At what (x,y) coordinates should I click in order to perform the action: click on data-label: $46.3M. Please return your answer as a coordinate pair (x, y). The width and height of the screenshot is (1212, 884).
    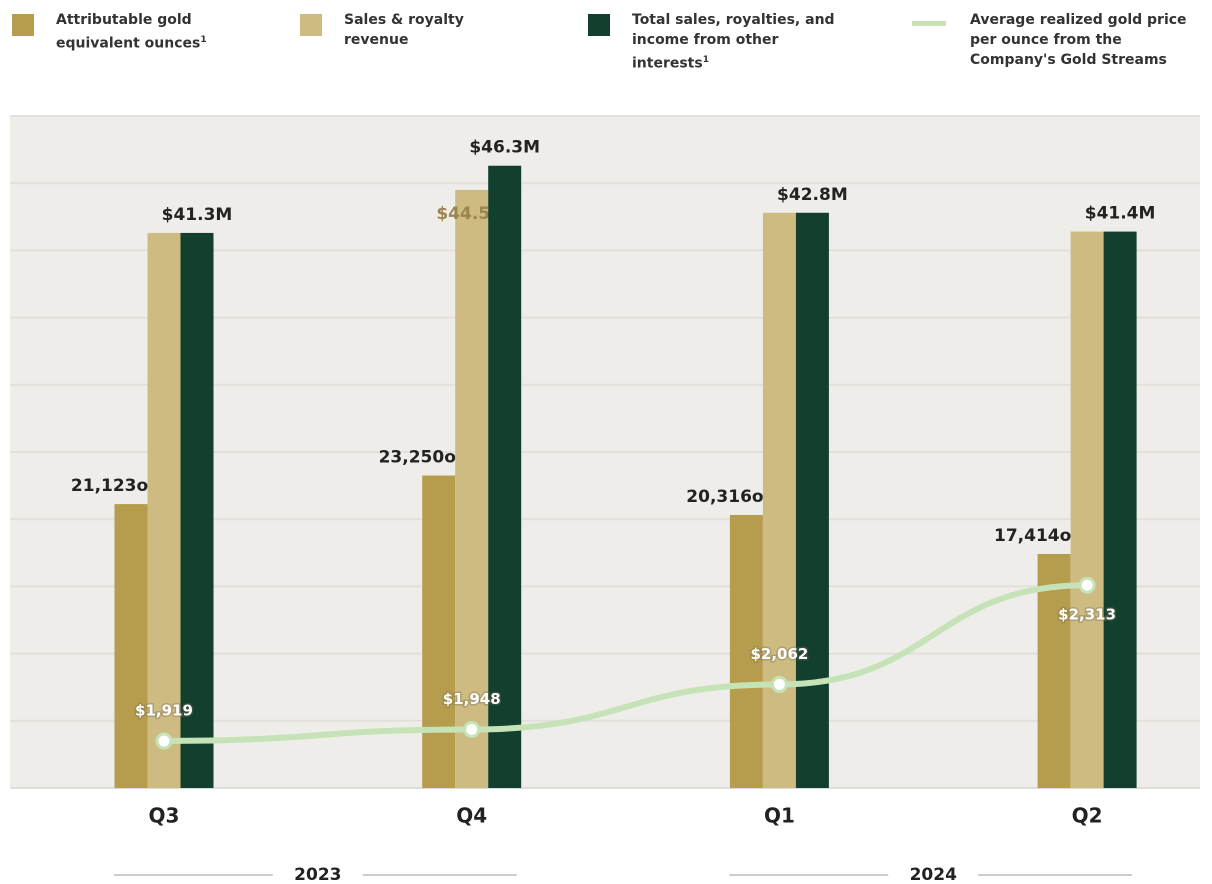
    Looking at the image, I should click on (504, 148).